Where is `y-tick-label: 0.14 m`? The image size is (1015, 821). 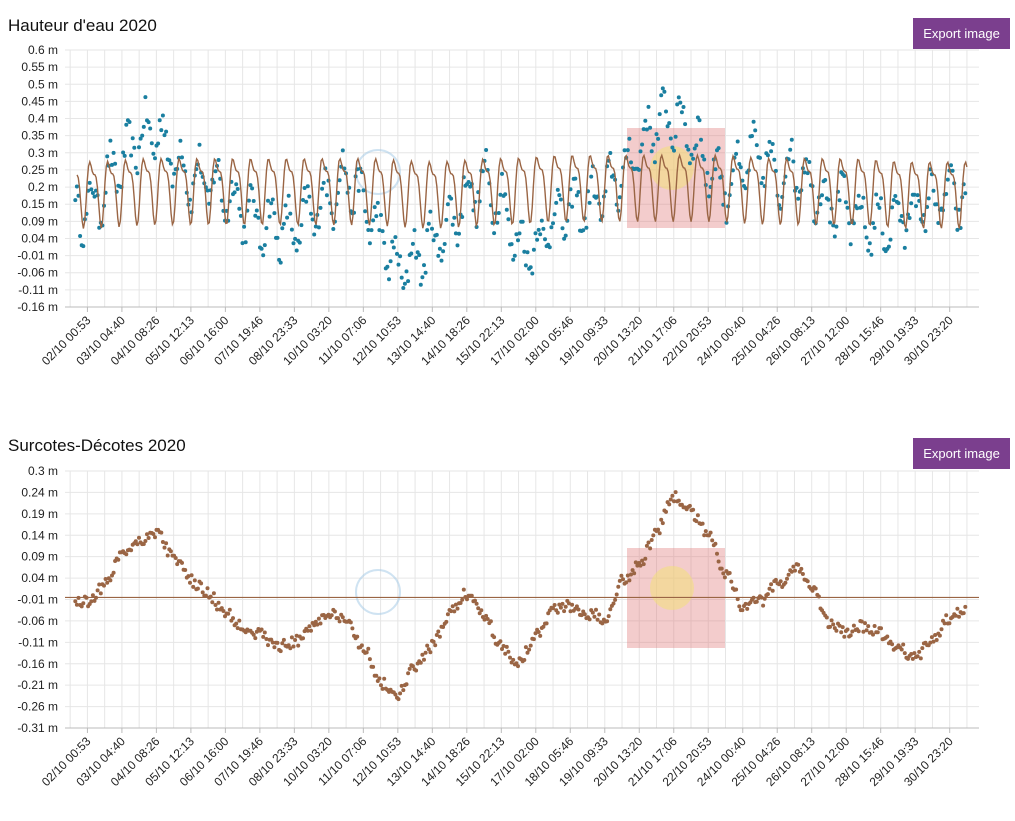 y-tick-label: 0.14 m is located at coordinates (39, 535).